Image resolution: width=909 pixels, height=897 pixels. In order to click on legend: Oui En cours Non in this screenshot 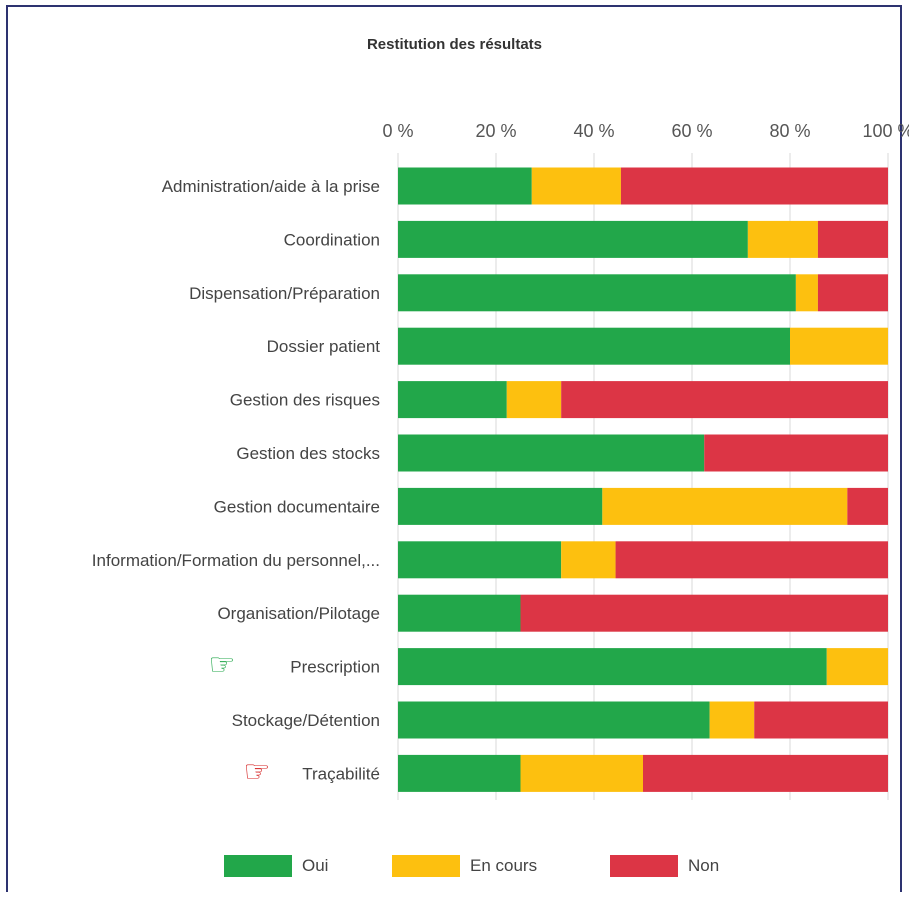, I will do `click(454, 868)`.